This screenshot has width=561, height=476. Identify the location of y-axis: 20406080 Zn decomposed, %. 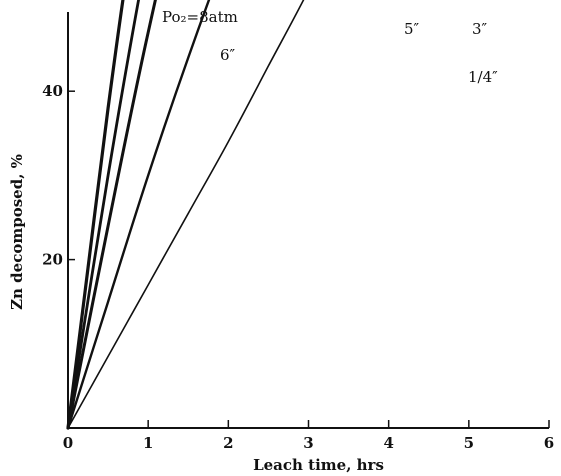
(41, 220).